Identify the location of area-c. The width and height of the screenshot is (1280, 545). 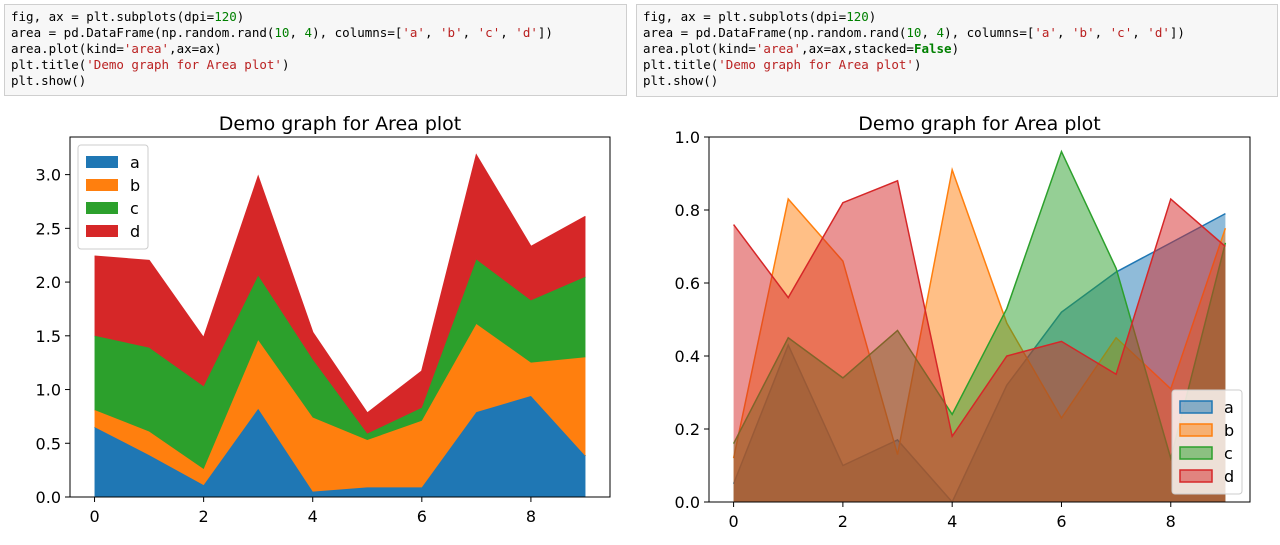
(340, 364).